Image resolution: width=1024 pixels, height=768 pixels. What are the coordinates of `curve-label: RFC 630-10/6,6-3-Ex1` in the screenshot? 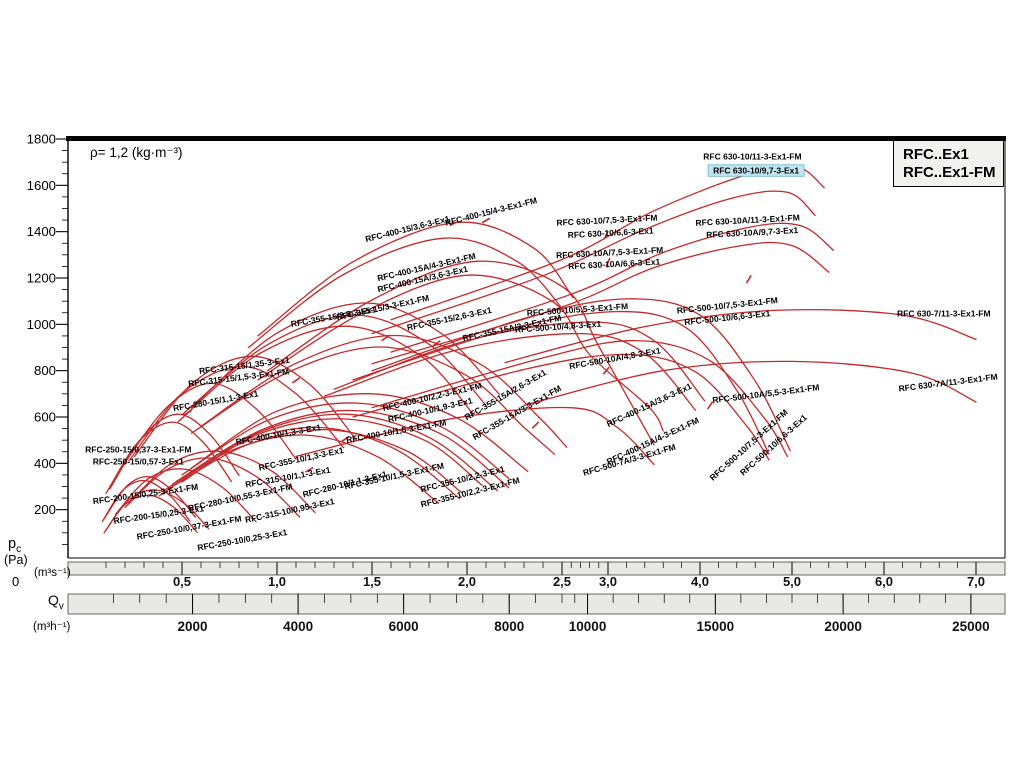 It's located at (610, 233).